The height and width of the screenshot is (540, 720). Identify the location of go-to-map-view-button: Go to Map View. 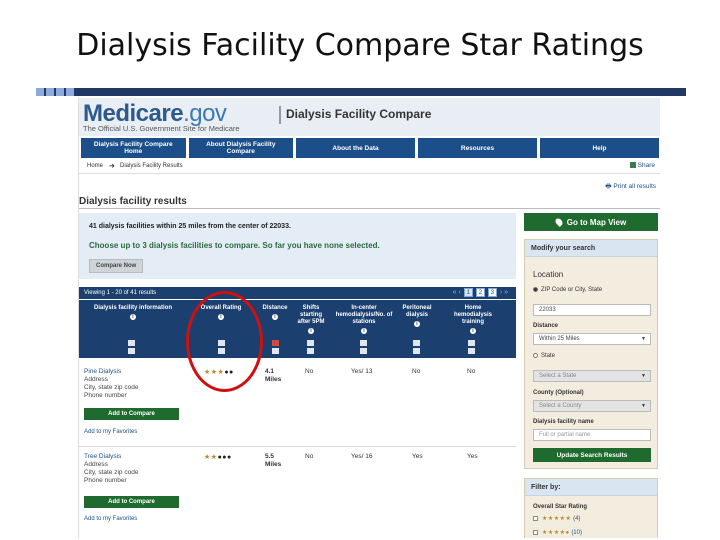
(591, 222).